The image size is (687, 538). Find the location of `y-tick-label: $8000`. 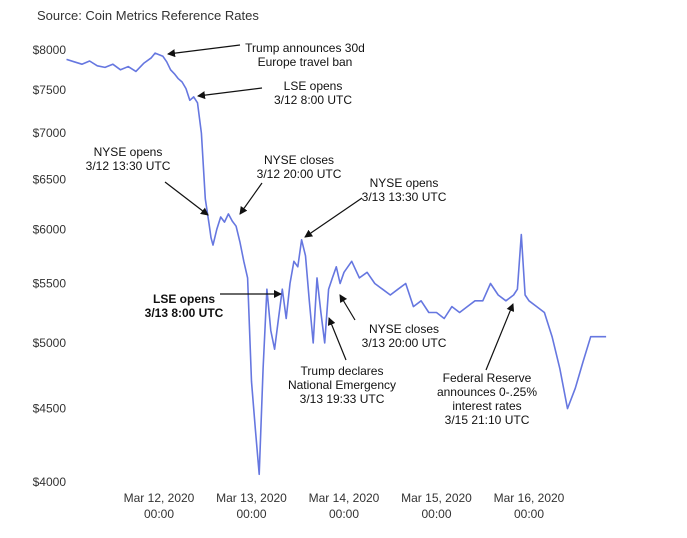

y-tick-label: $8000 is located at coordinates (50, 50).